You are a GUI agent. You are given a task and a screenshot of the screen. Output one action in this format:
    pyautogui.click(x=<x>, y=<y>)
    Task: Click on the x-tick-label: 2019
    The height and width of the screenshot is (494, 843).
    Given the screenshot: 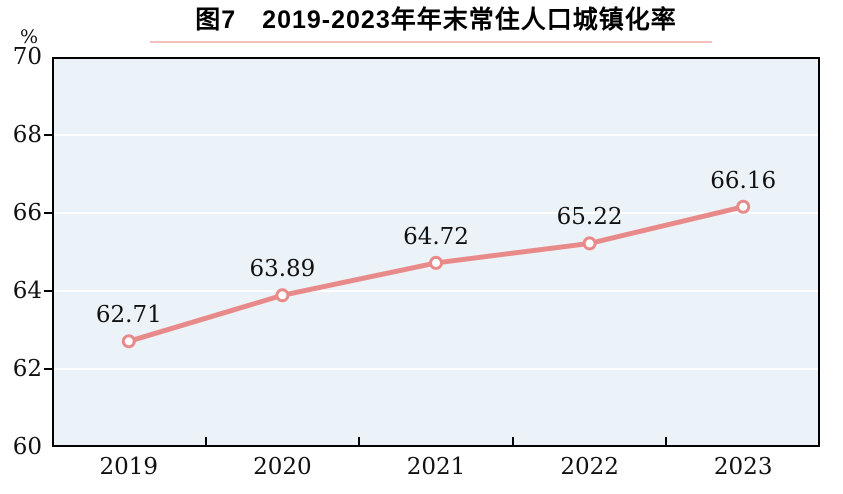 What is the action you would take?
    pyautogui.click(x=129, y=467)
    